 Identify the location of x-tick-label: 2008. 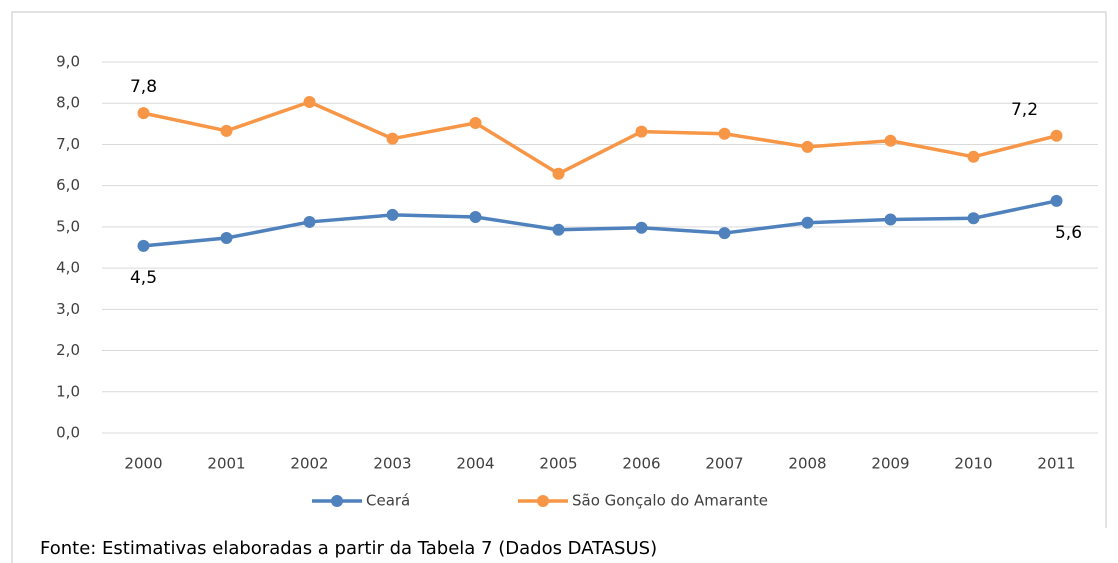
(807, 464).